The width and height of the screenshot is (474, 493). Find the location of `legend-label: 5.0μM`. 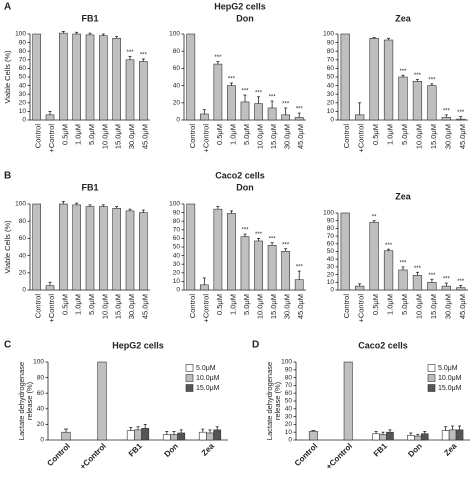

legend-label: 5.0μM is located at coordinates (448, 368).